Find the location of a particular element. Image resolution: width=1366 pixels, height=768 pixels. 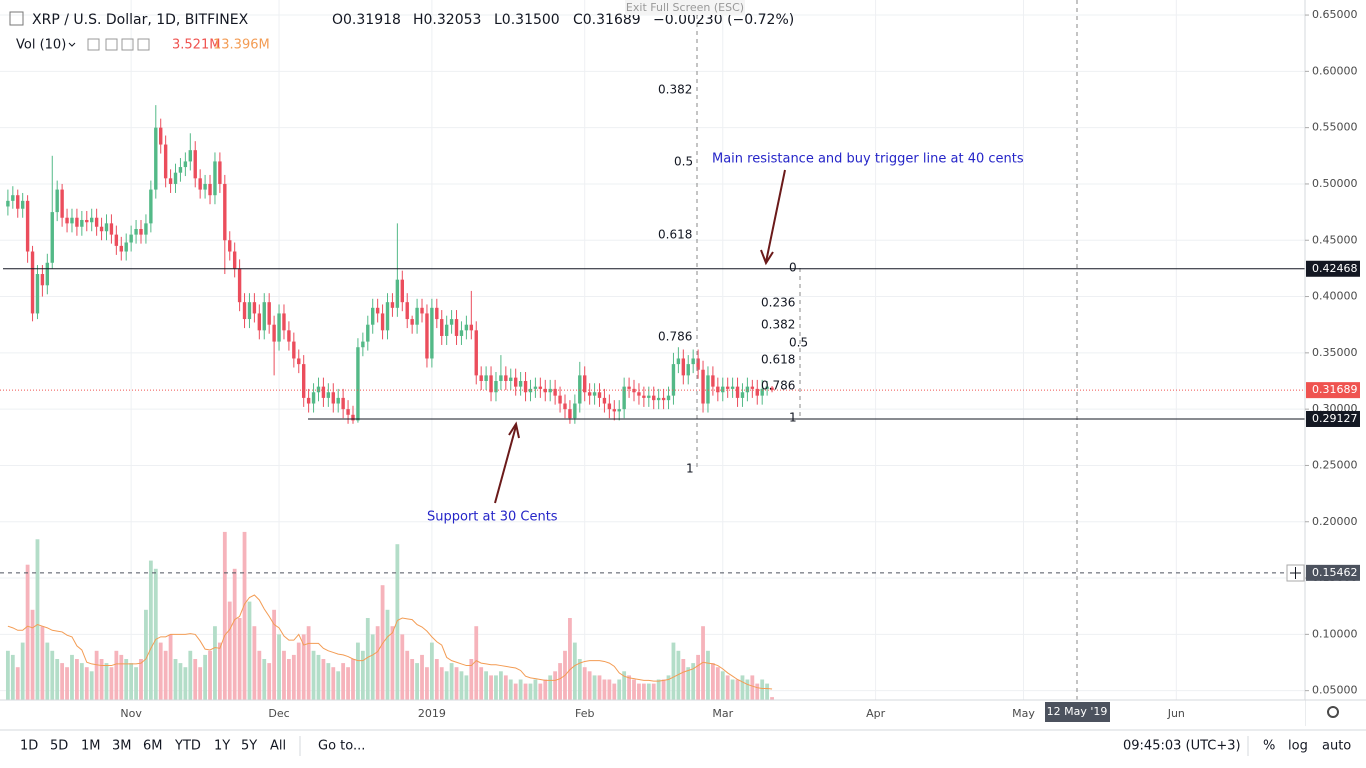

price-label-box is located at coordinates (1333, 390).